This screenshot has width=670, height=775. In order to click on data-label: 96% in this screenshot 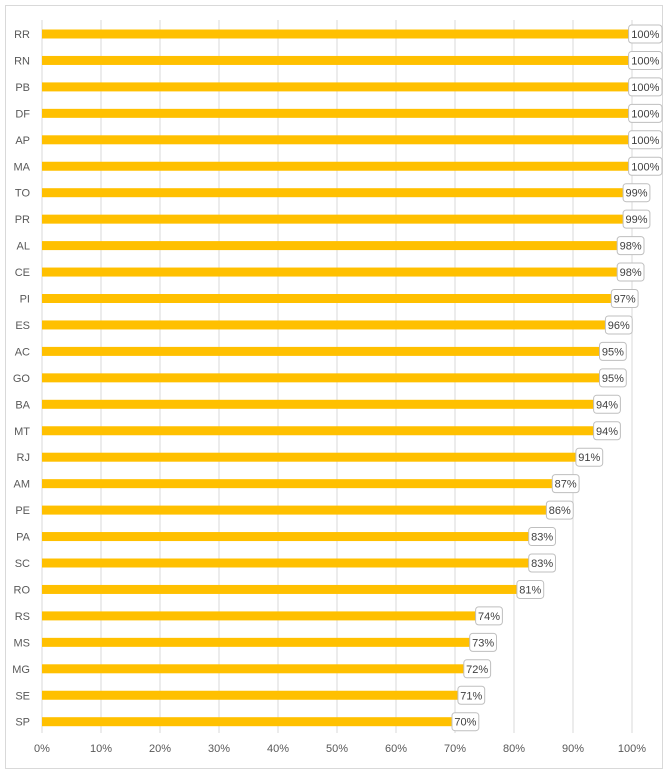, I will do `click(619, 326)`.